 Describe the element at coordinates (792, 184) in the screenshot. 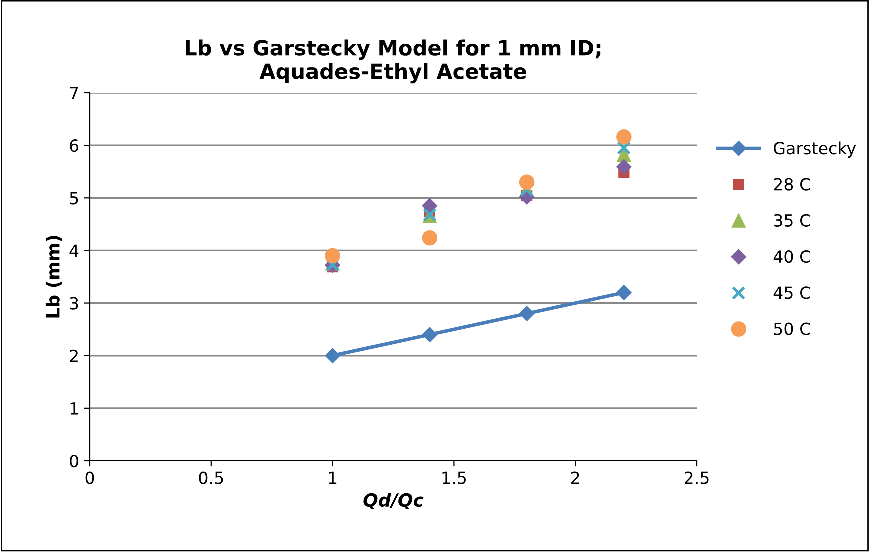

I see `legend-label: 28 C` at that location.